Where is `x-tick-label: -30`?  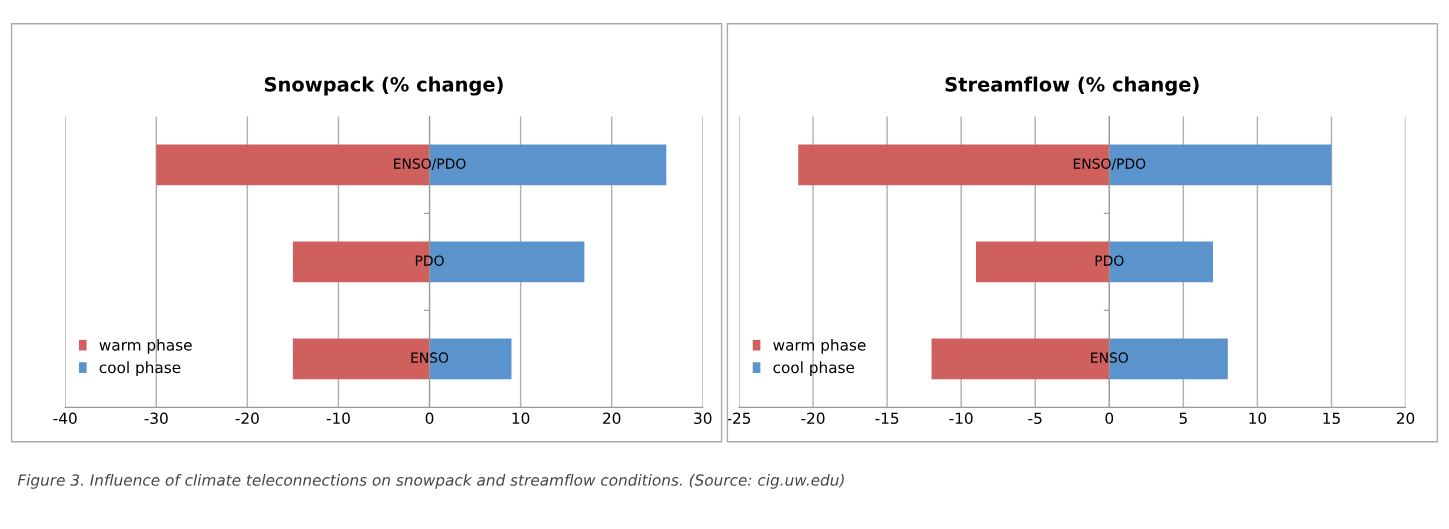
x-tick-label: -30 is located at coordinates (156, 418).